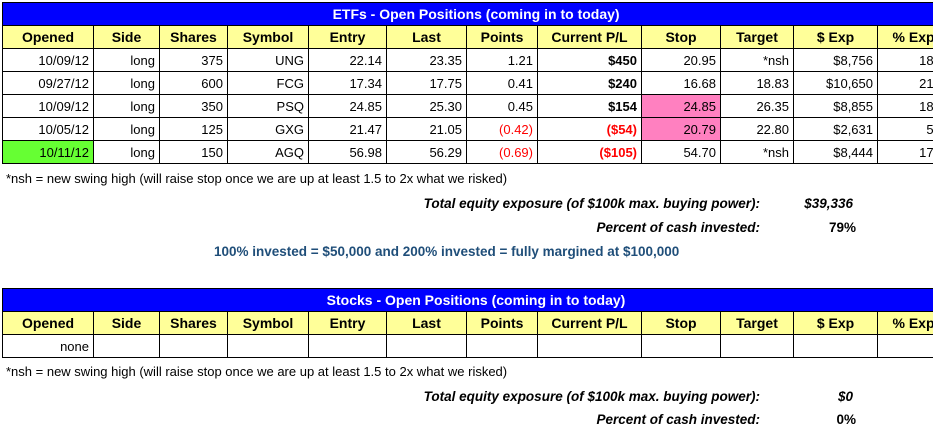  Describe the element at coordinates (681, 83) in the screenshot. I see `cell-stop: 16.68` at that location.